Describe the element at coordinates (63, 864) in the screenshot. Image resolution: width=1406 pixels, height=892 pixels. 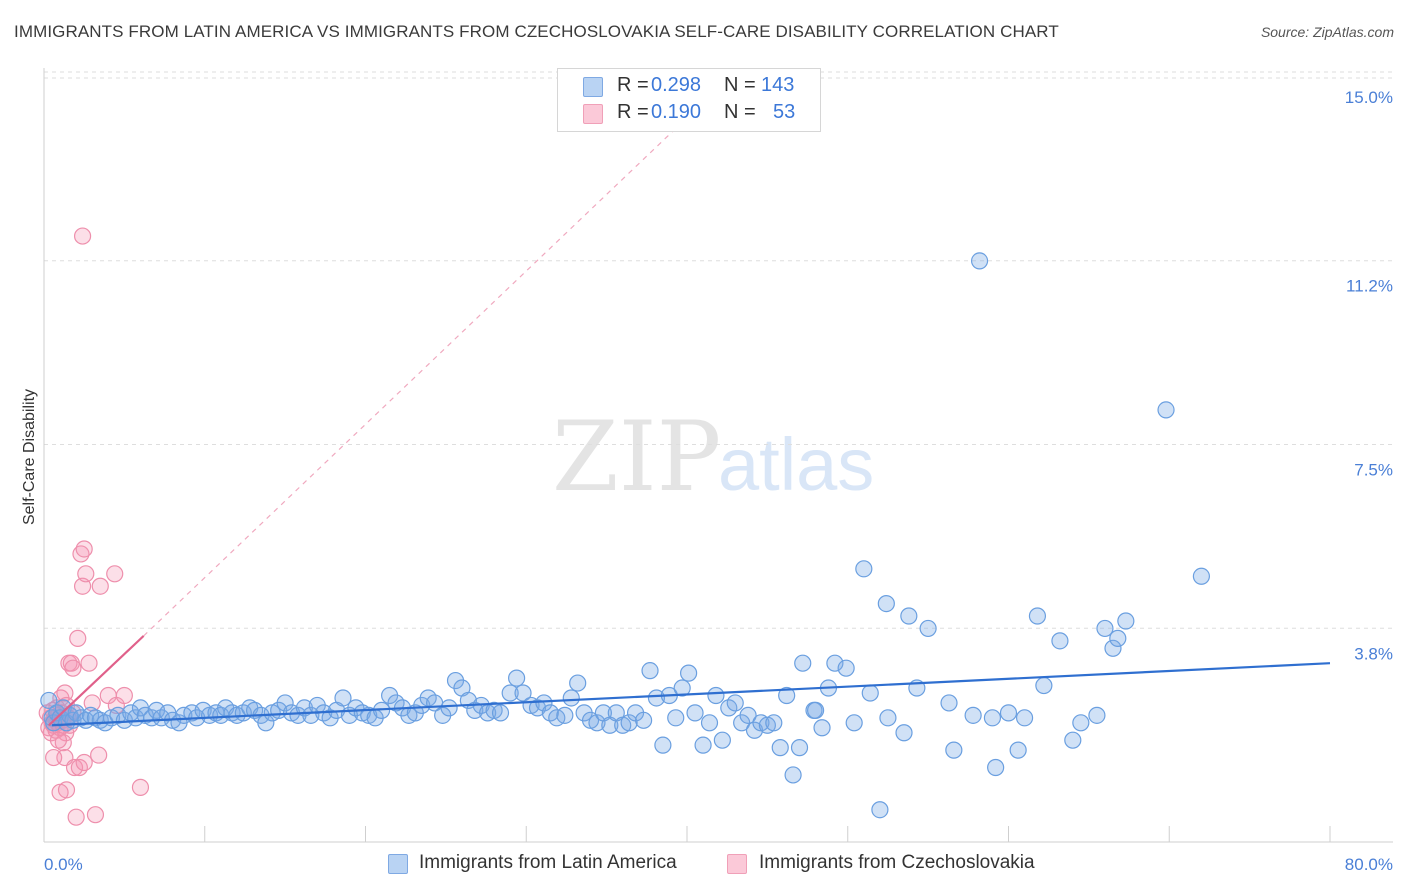
I see `x-tick-label-min: 0.0%` at that location.